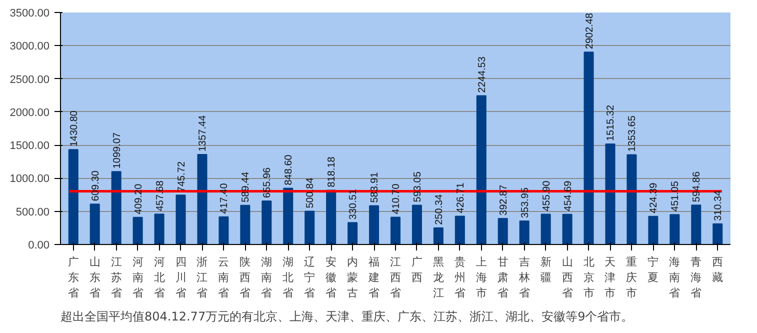  What do you see at coordinates (94, 278) in the screenshot?
I see `x-tick-label: 山东省` at bounding box center [94, 278].